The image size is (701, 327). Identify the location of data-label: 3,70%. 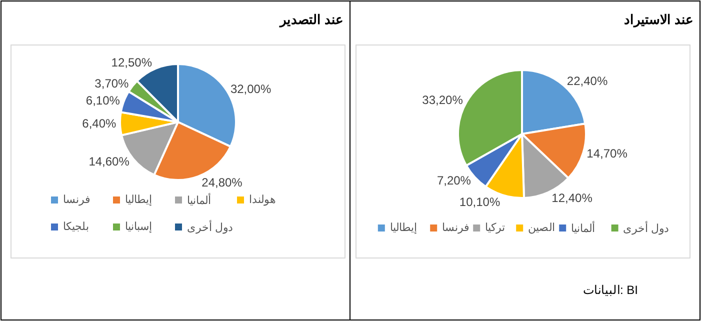
(112, 83).